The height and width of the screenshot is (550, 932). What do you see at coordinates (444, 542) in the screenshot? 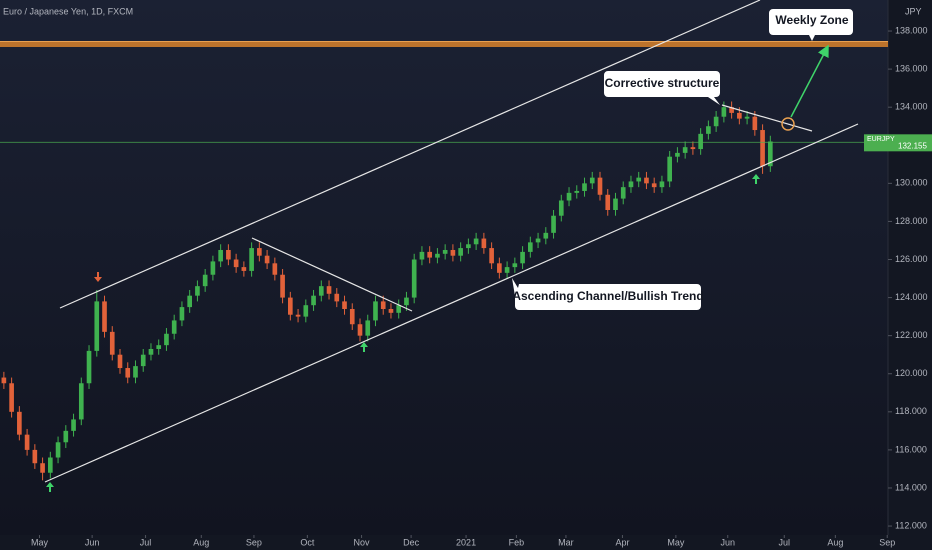
I see `time-scale` at bounding box center [444, 542].